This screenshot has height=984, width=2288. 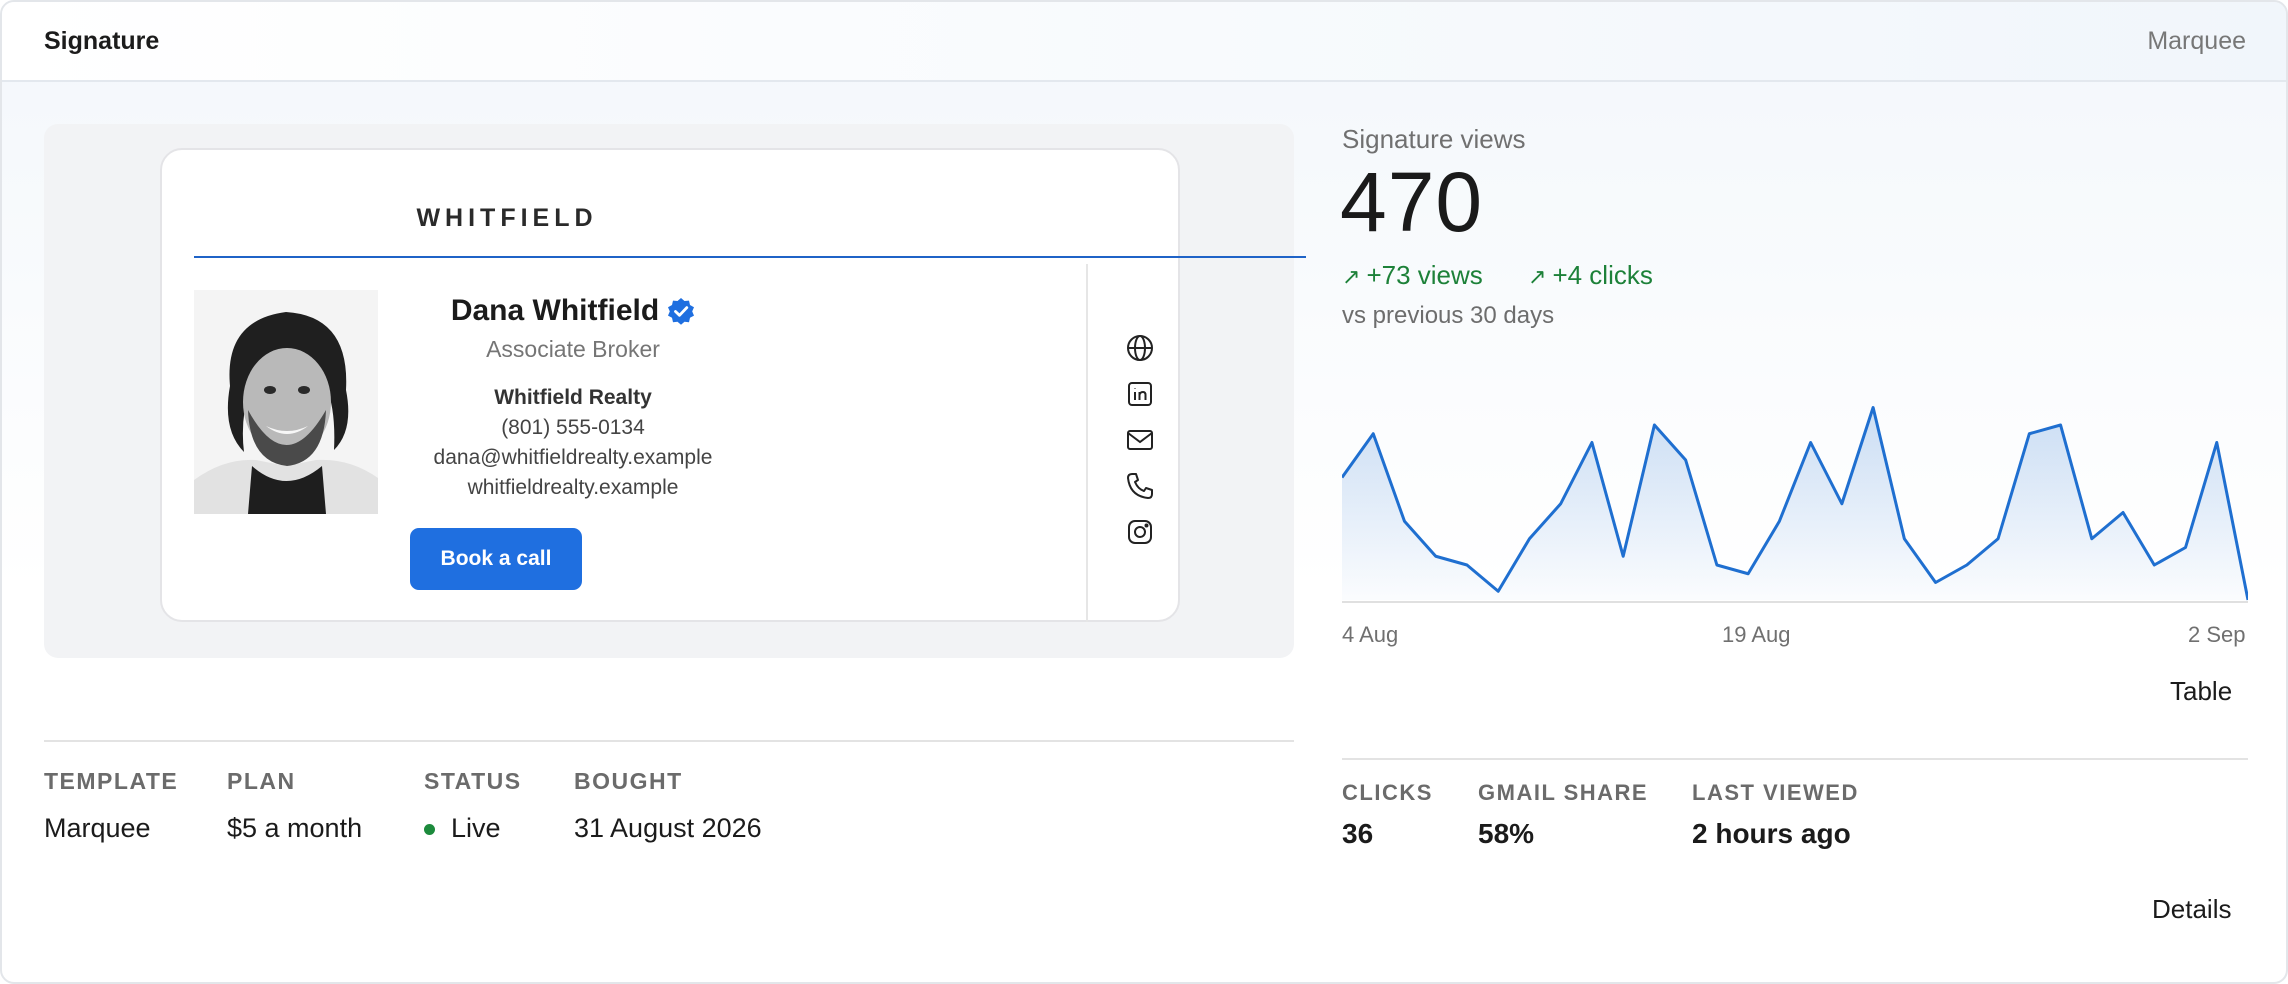 What do you see at coordinates (1370, 634) in the screenshot?
I see `x-tick-0: 4 Aug` at bounding box center [1370, 634].